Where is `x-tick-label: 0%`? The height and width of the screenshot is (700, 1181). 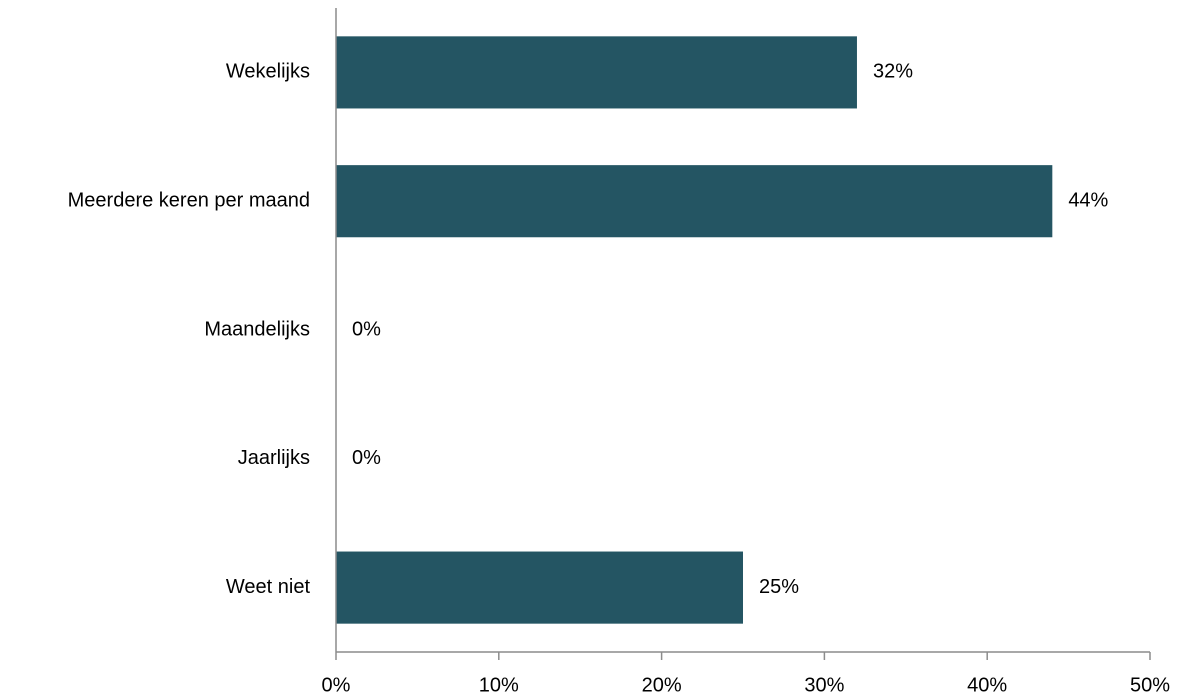
x-tick-label: 0% is located at coordinates (336, 685).